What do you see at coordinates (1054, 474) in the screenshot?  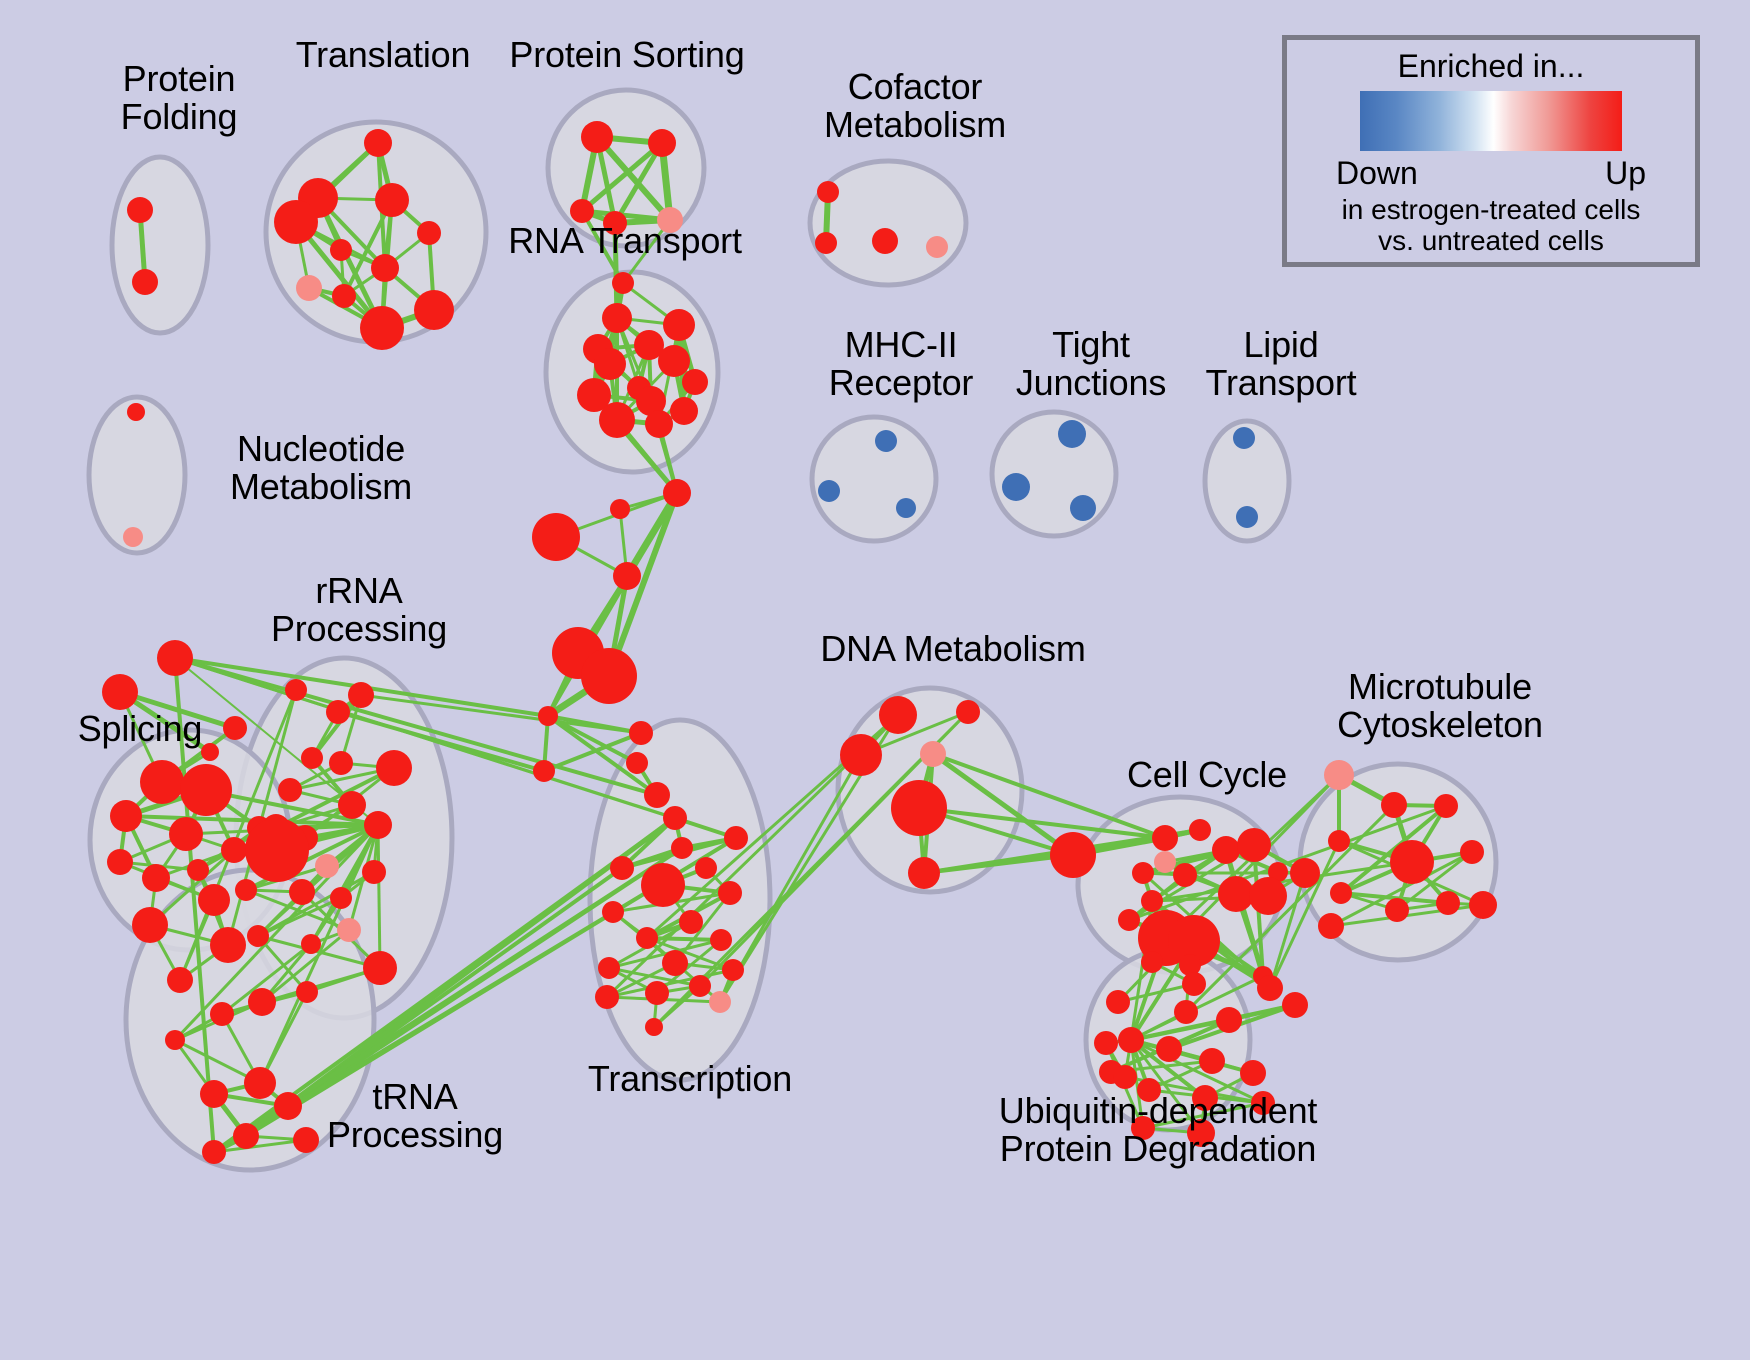 I see `cluster-ellipse-tight-junctions` at bounding box center [1054, 474].